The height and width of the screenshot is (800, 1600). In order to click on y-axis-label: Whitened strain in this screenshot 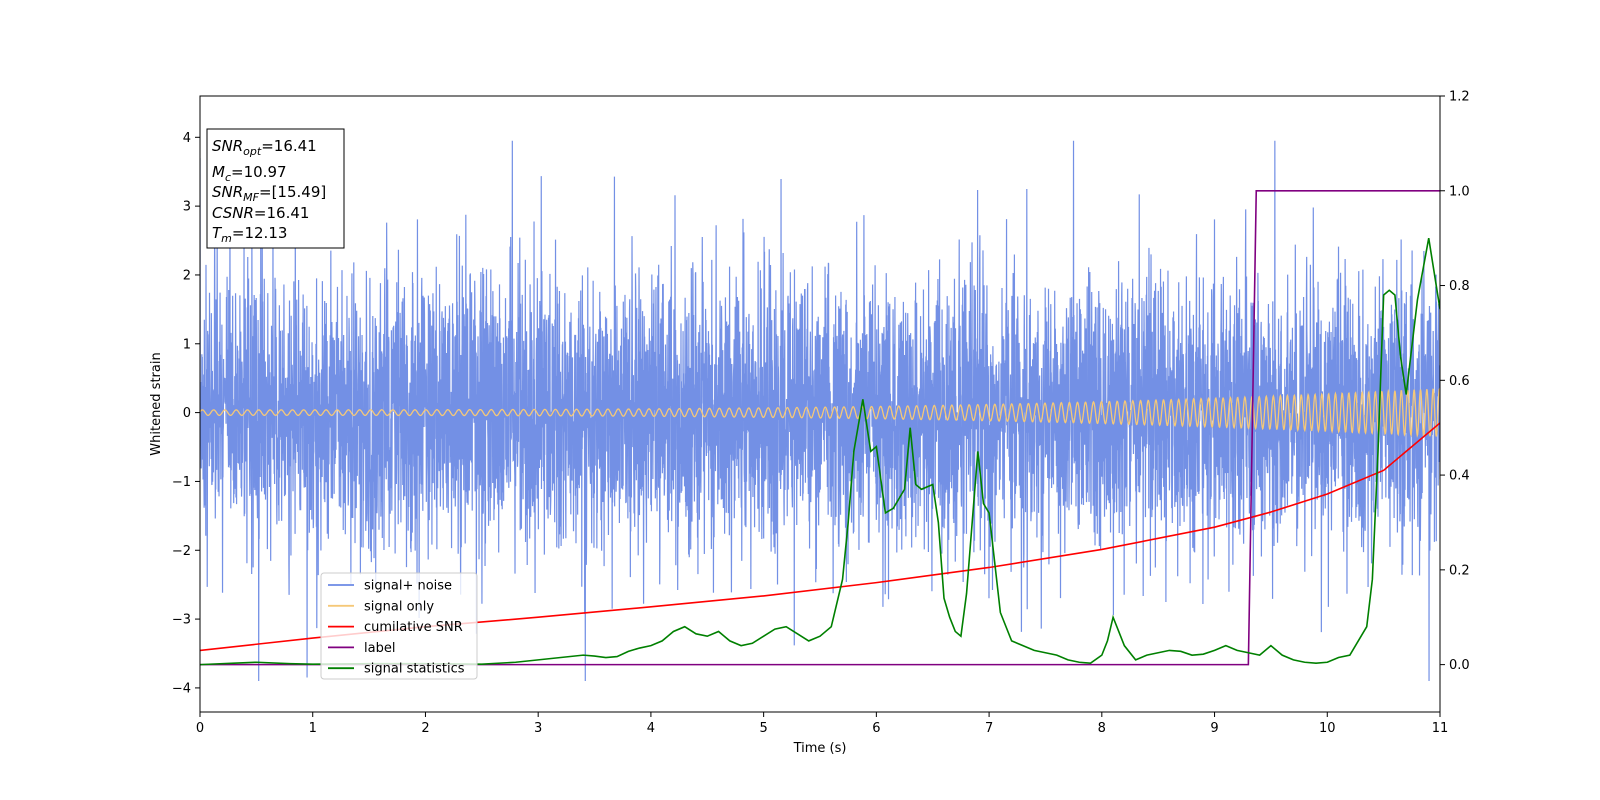, I will do `click(156, 403)`.